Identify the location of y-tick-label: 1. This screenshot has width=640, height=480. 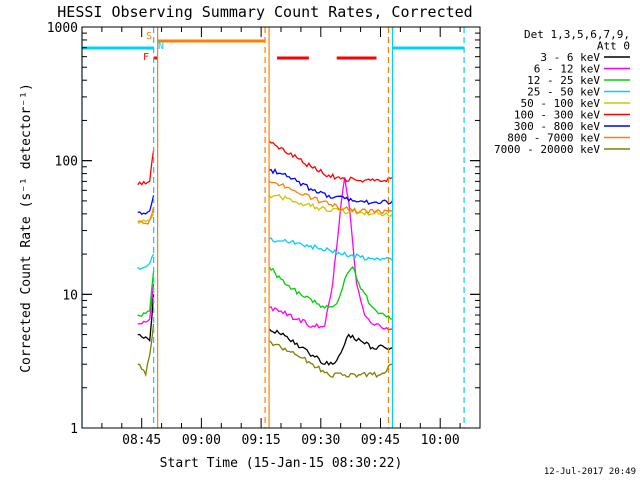
(74, 429).